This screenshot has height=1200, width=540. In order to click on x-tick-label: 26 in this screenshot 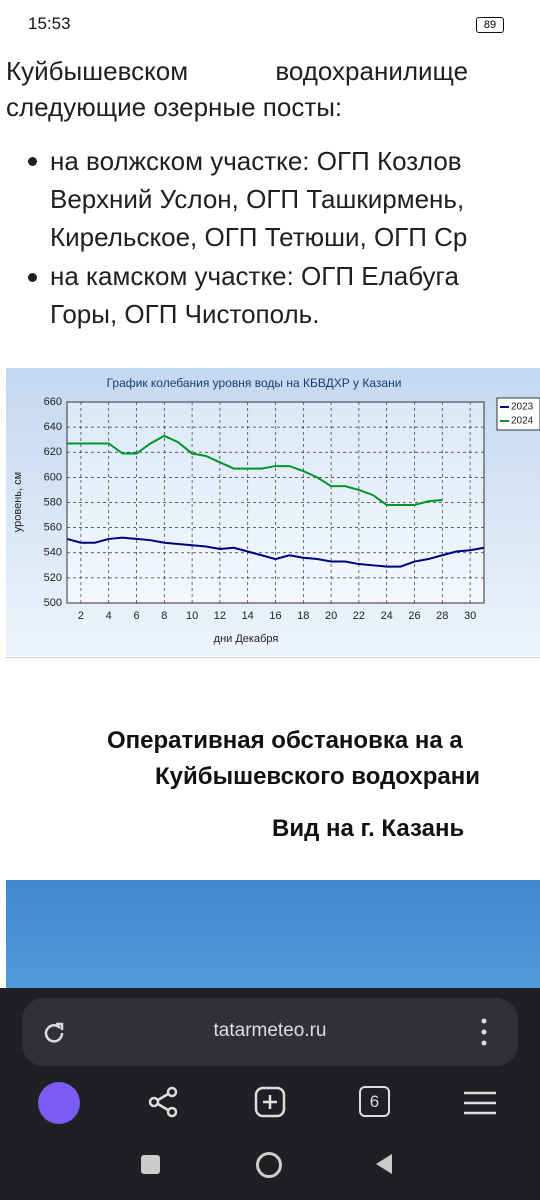, I will do `click(414, 616)`.